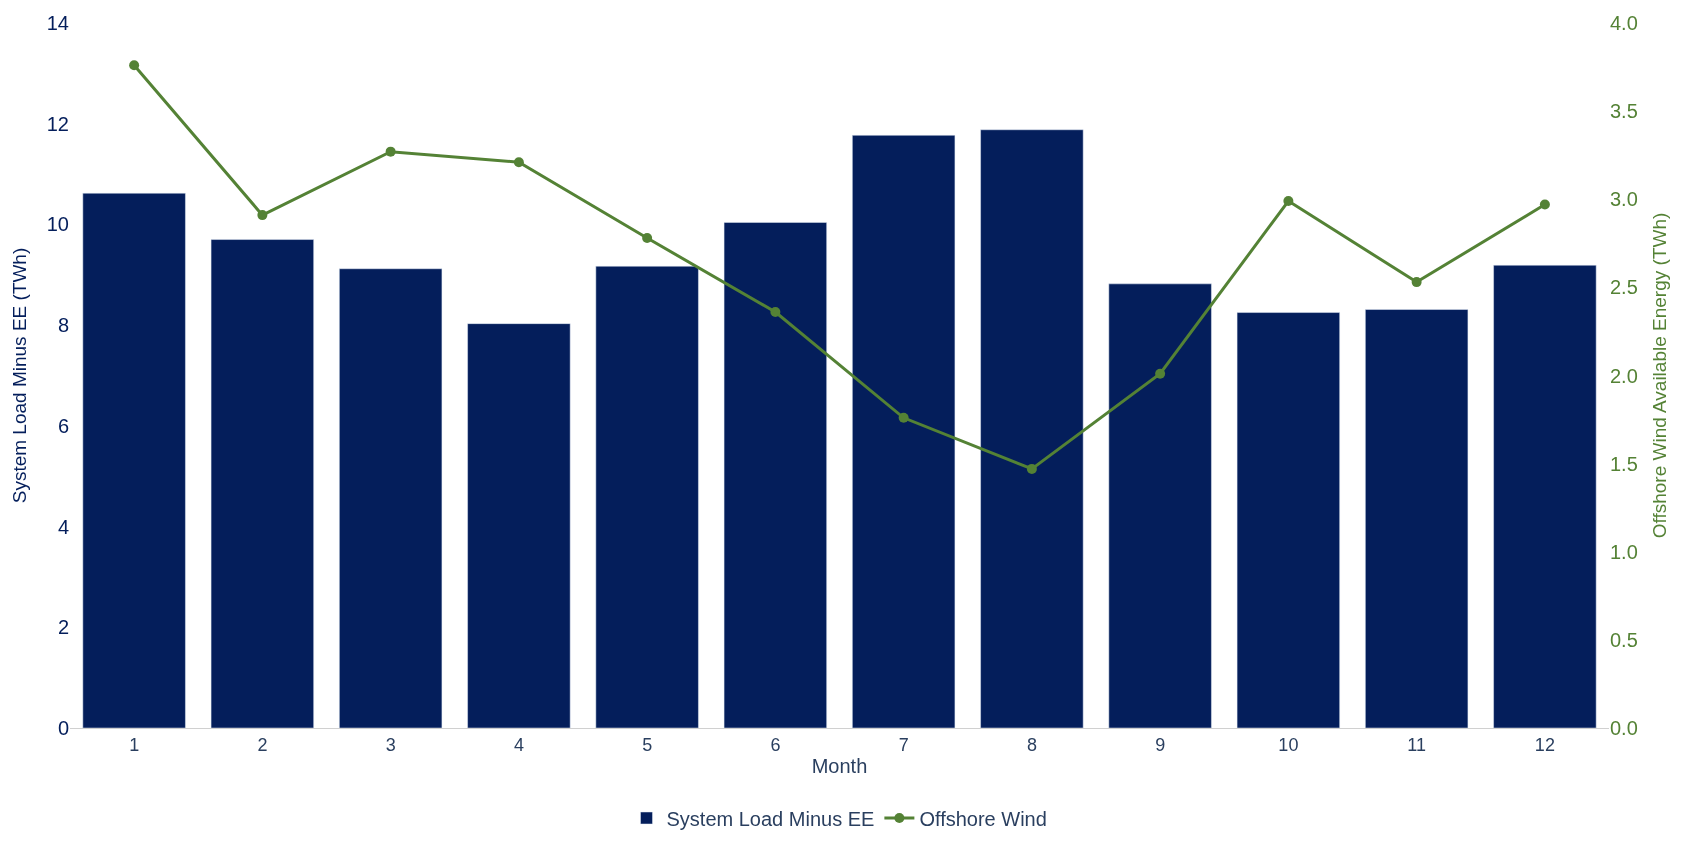 The image size is (1689, 849). I want to click on y-tick-label: 6, so click(63, 425).